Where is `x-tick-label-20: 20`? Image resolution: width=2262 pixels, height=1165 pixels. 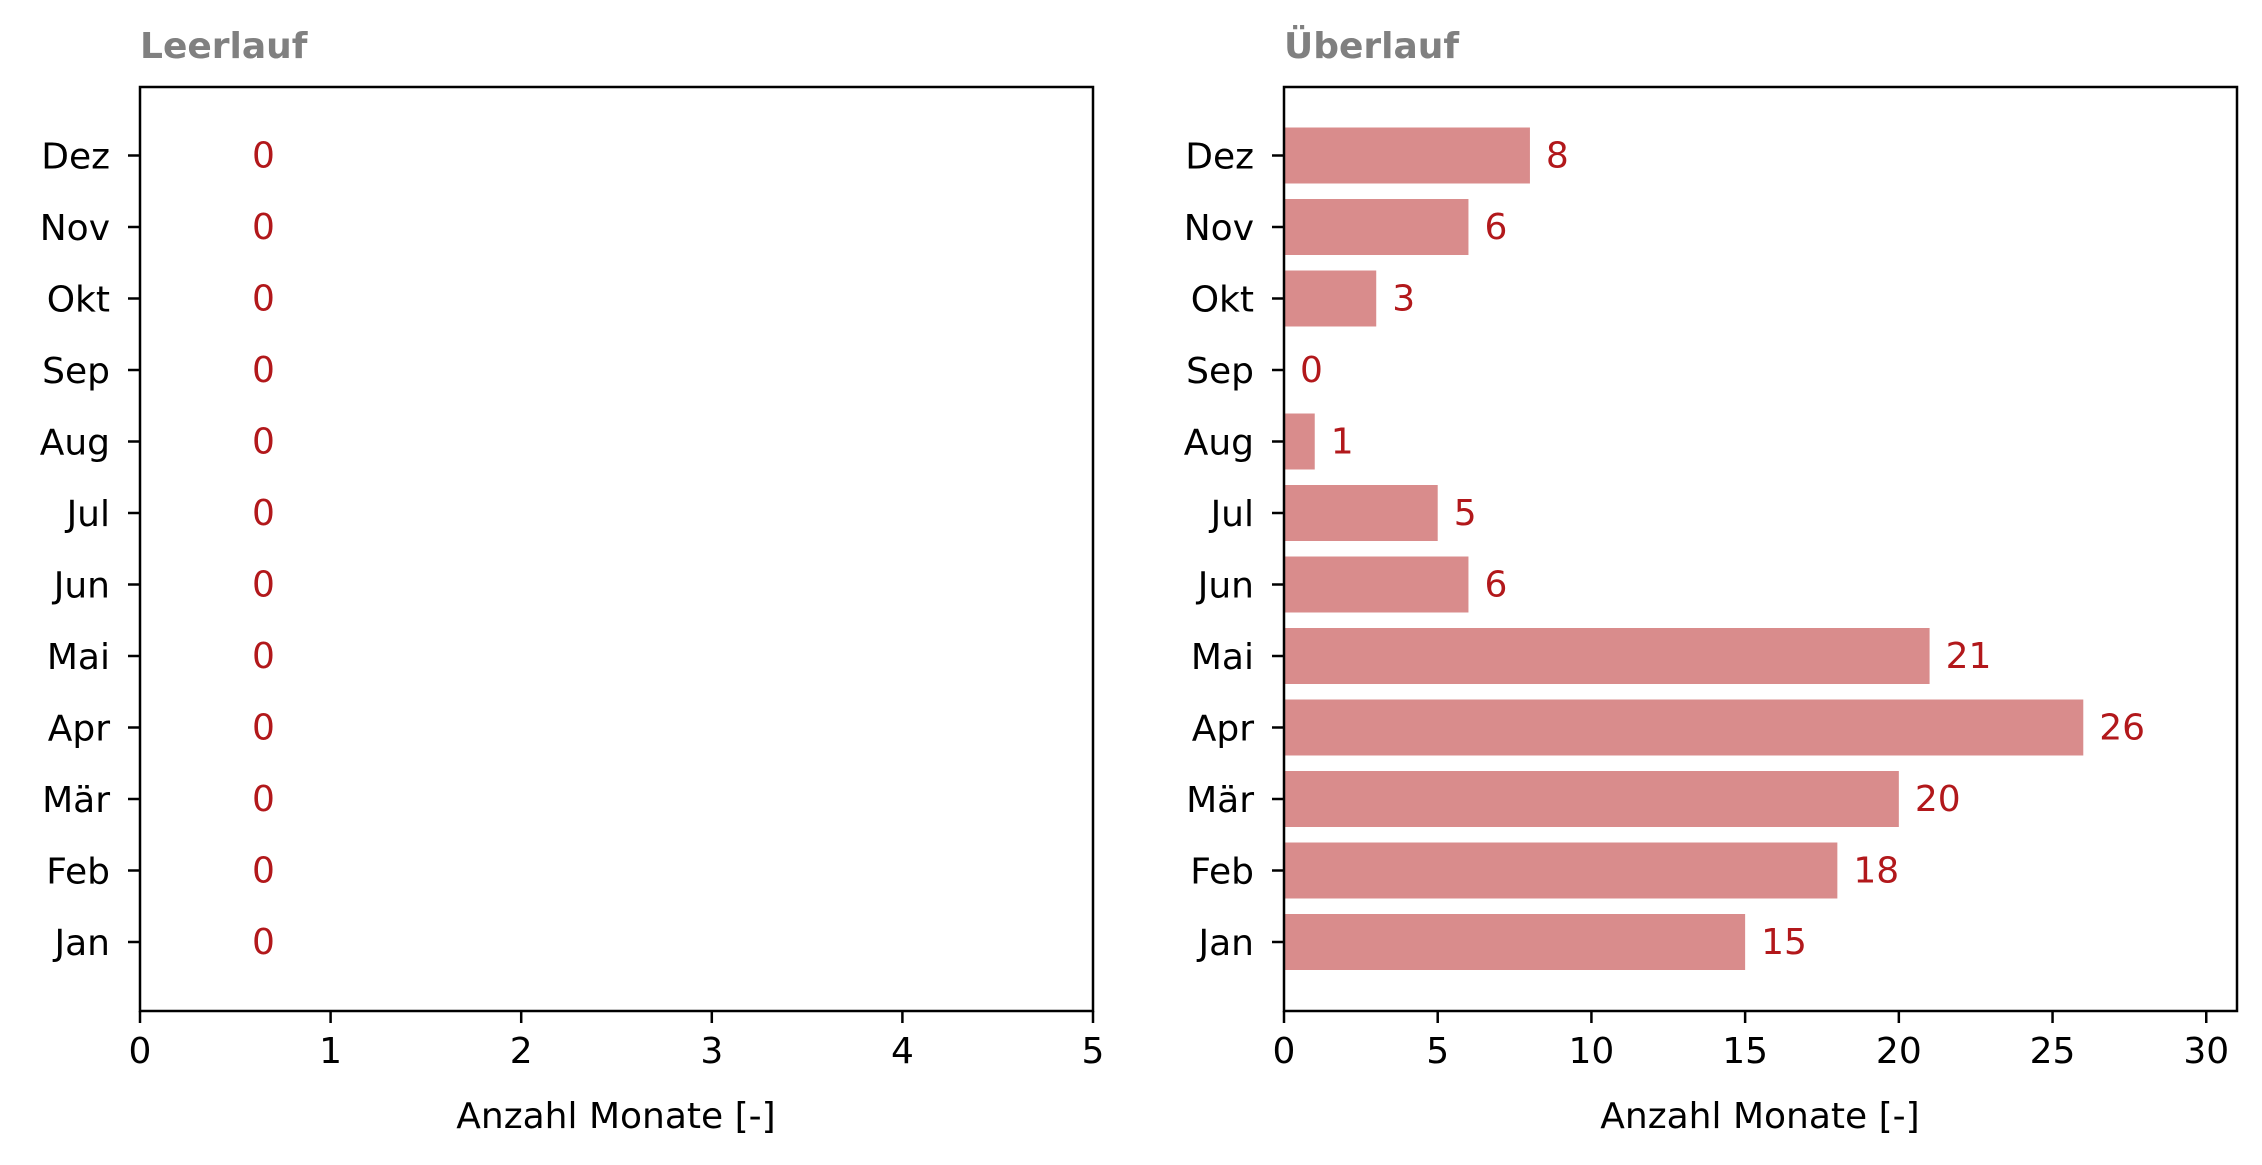 x-tick-label-20: 20 is located at coordinates (1899, 1051).